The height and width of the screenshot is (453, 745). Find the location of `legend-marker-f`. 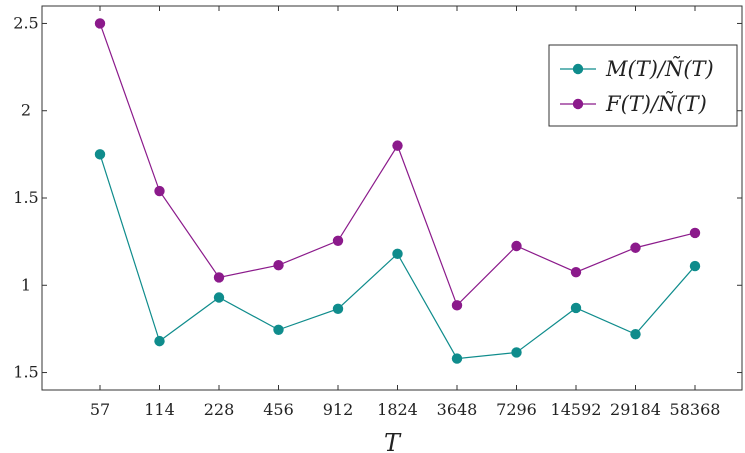

legend-marker-f is located at coordinates (578, 104).